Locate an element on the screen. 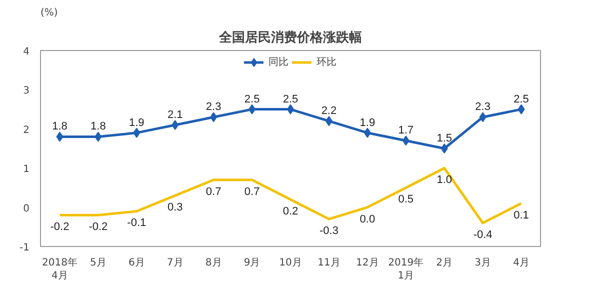  data-label: 1.5 is located at coordinates (444, 138).